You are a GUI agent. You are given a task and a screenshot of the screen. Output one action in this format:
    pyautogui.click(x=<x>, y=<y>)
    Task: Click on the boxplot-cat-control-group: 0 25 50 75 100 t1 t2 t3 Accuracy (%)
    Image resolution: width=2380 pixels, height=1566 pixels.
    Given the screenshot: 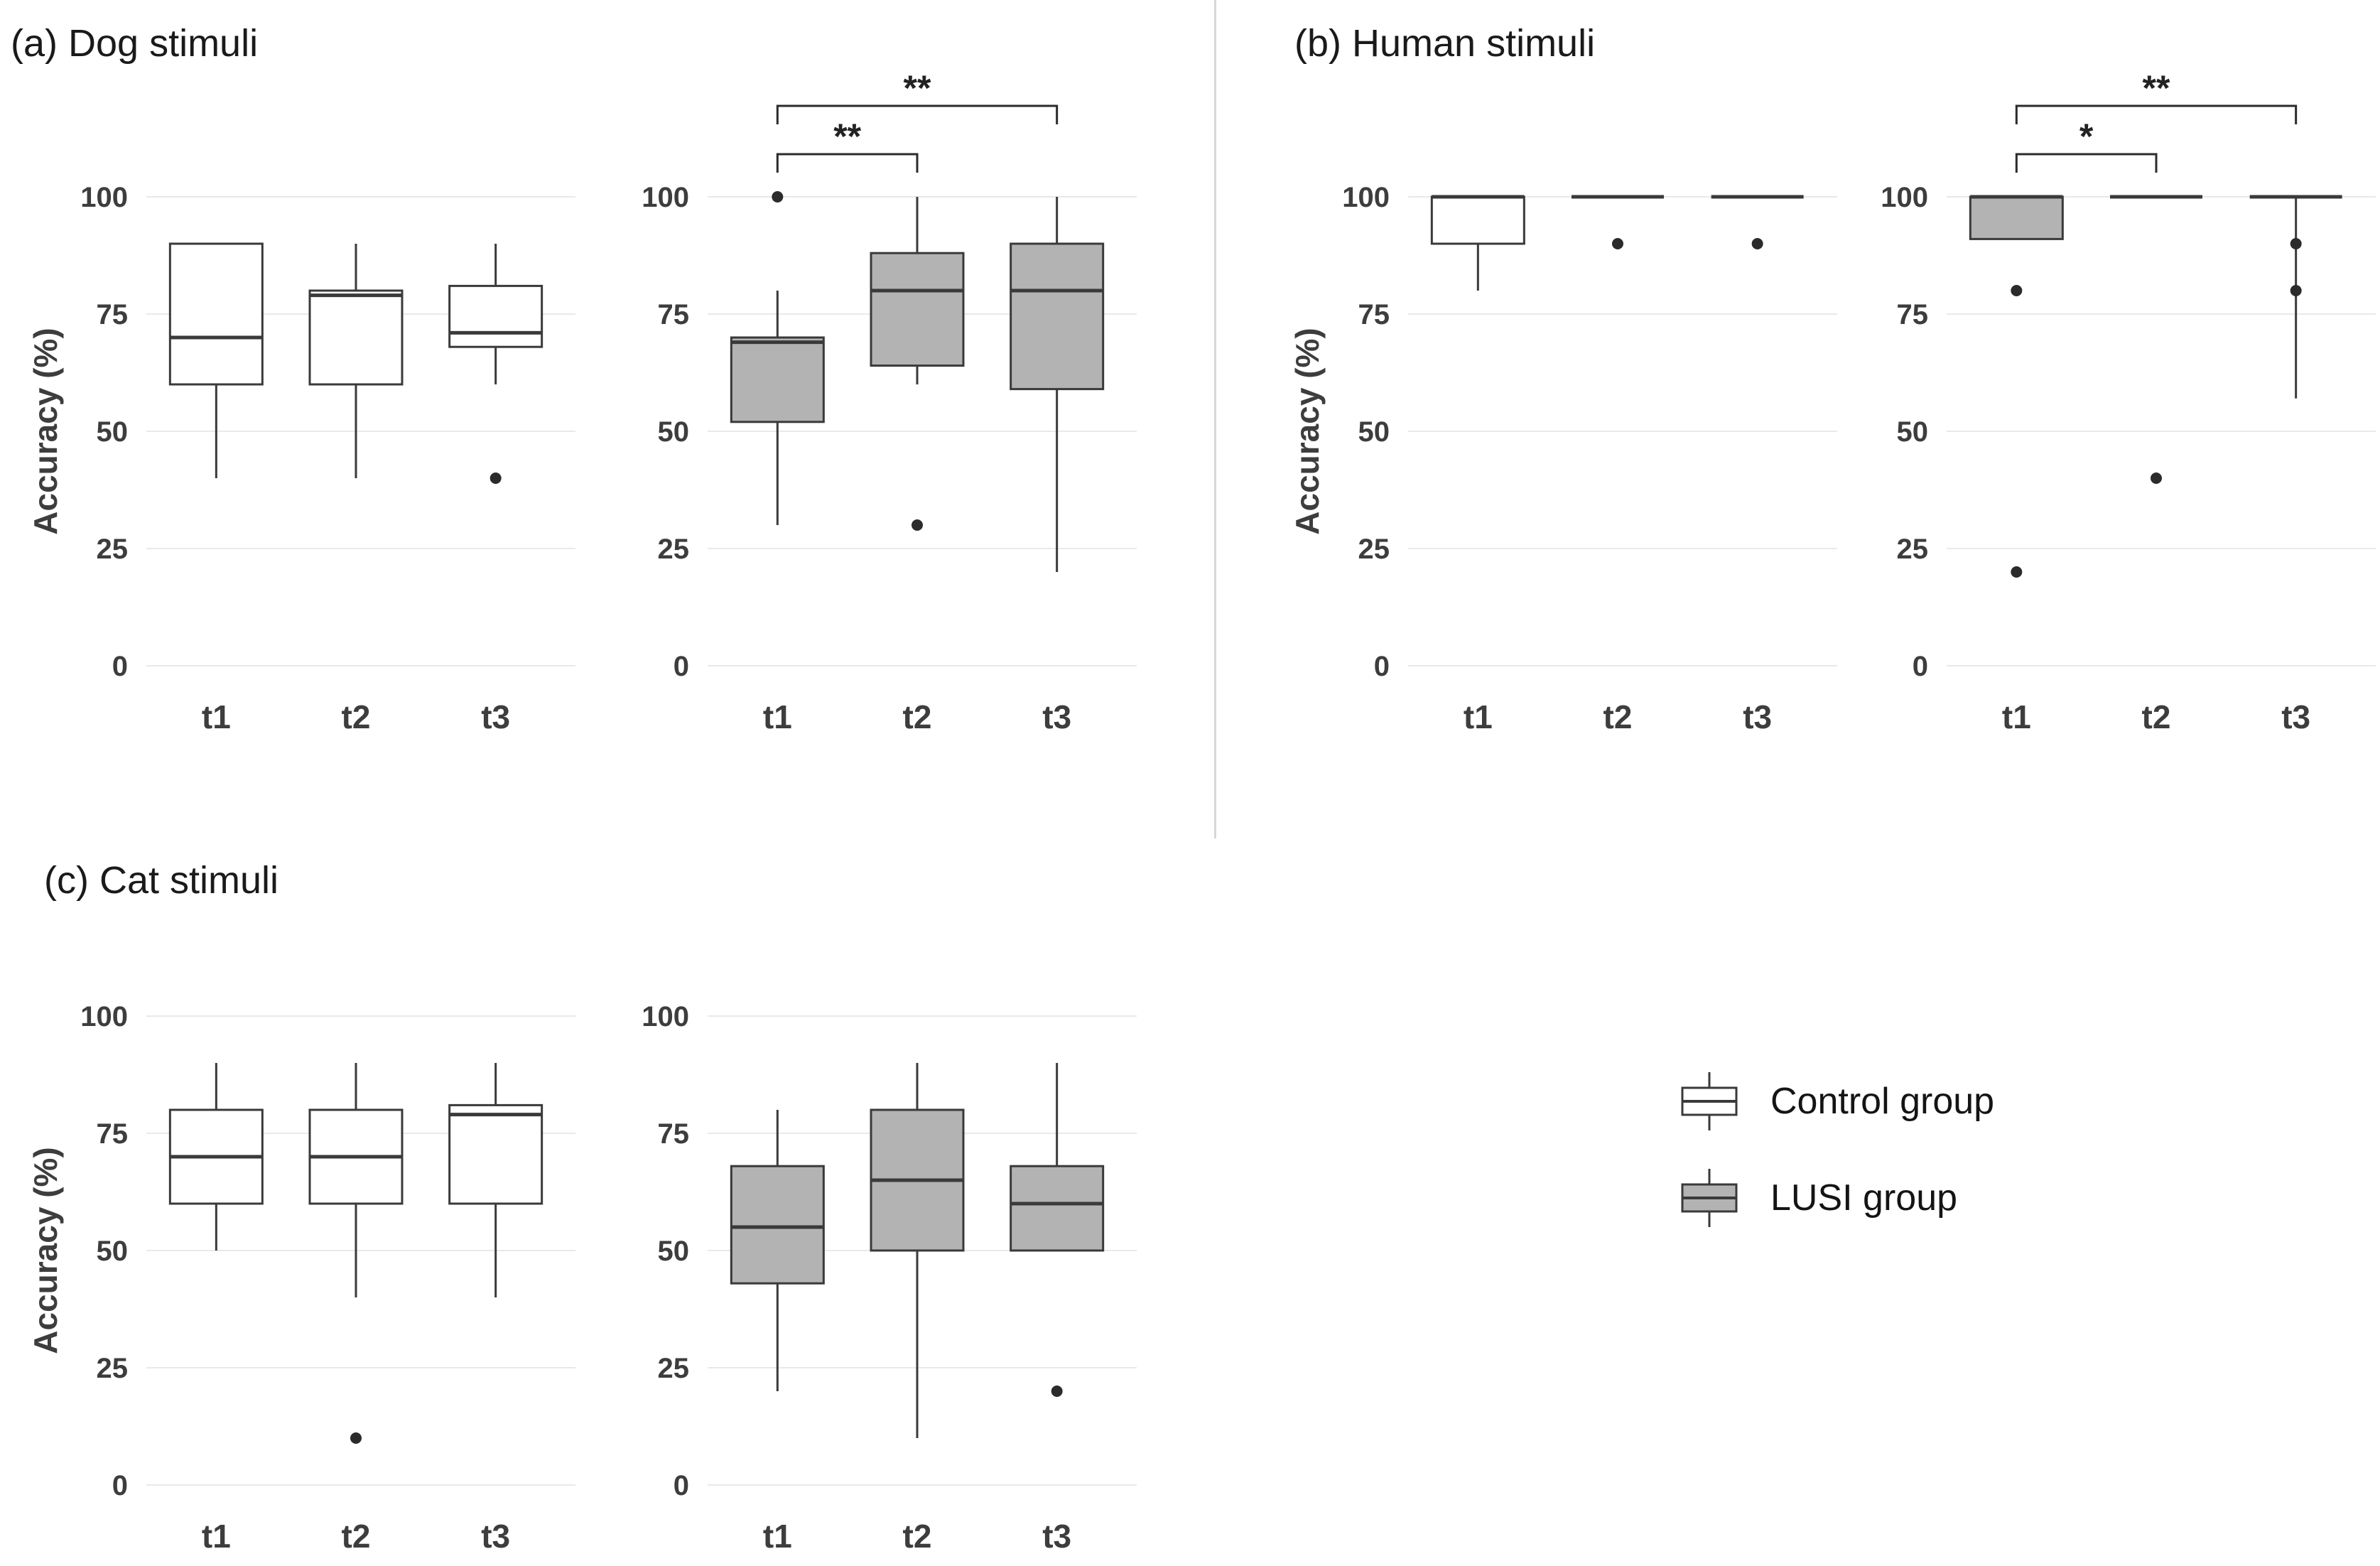 What is the action you would take?
    pyautogui.click(x=301, y=1278)
    